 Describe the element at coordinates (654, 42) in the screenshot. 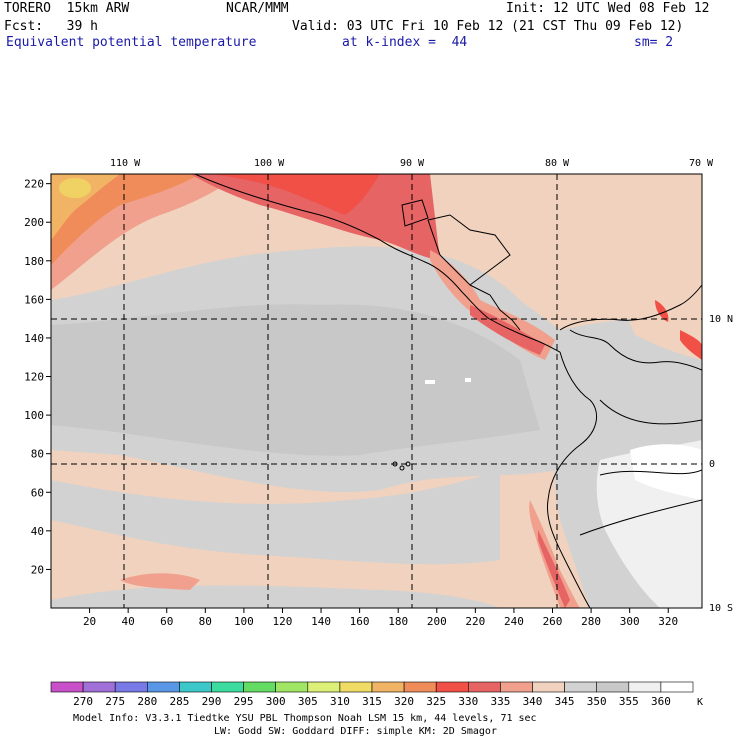

I see `smoothing-info: sm= 2` at that location.